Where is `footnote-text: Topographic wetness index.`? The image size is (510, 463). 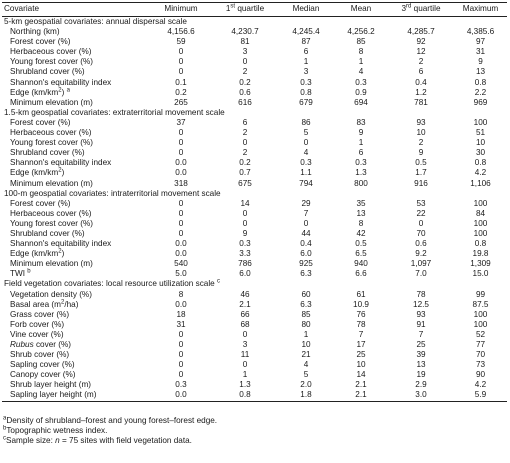 footnote-text: Topographic wetness index. is located at coordinates (57, 431).